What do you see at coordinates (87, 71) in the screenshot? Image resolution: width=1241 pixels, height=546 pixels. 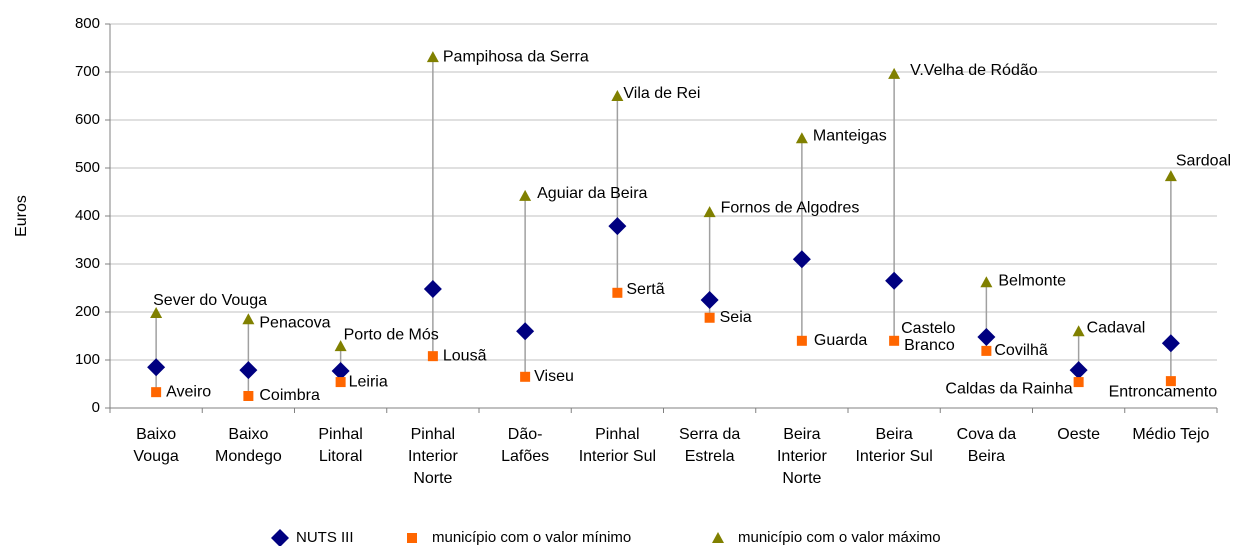 I see `y-tick-label: 700` at bounding box center [87, 71].